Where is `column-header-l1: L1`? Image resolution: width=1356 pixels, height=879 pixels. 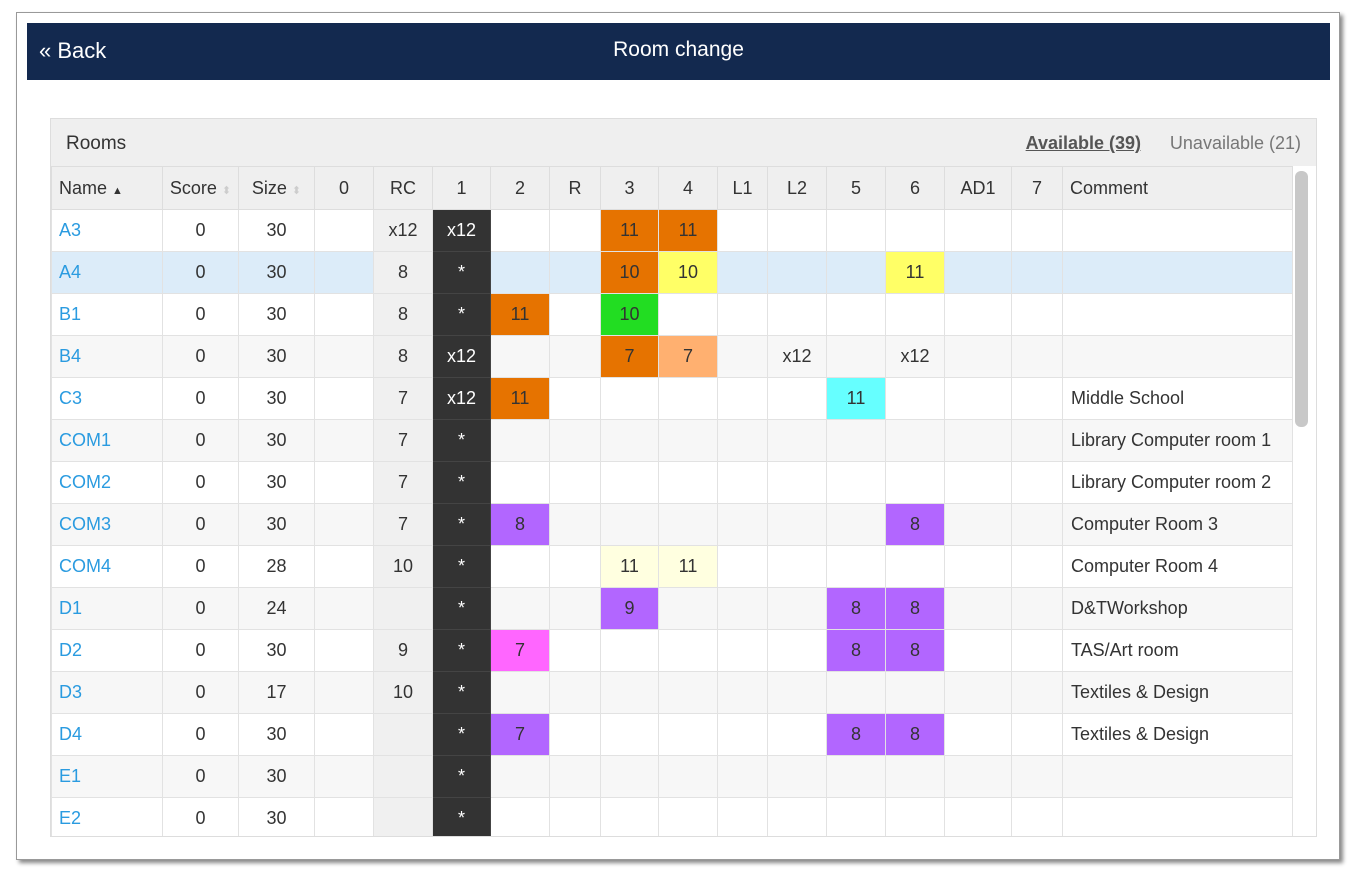 column-header-l1: L1 is located at coordinates (742, 188).